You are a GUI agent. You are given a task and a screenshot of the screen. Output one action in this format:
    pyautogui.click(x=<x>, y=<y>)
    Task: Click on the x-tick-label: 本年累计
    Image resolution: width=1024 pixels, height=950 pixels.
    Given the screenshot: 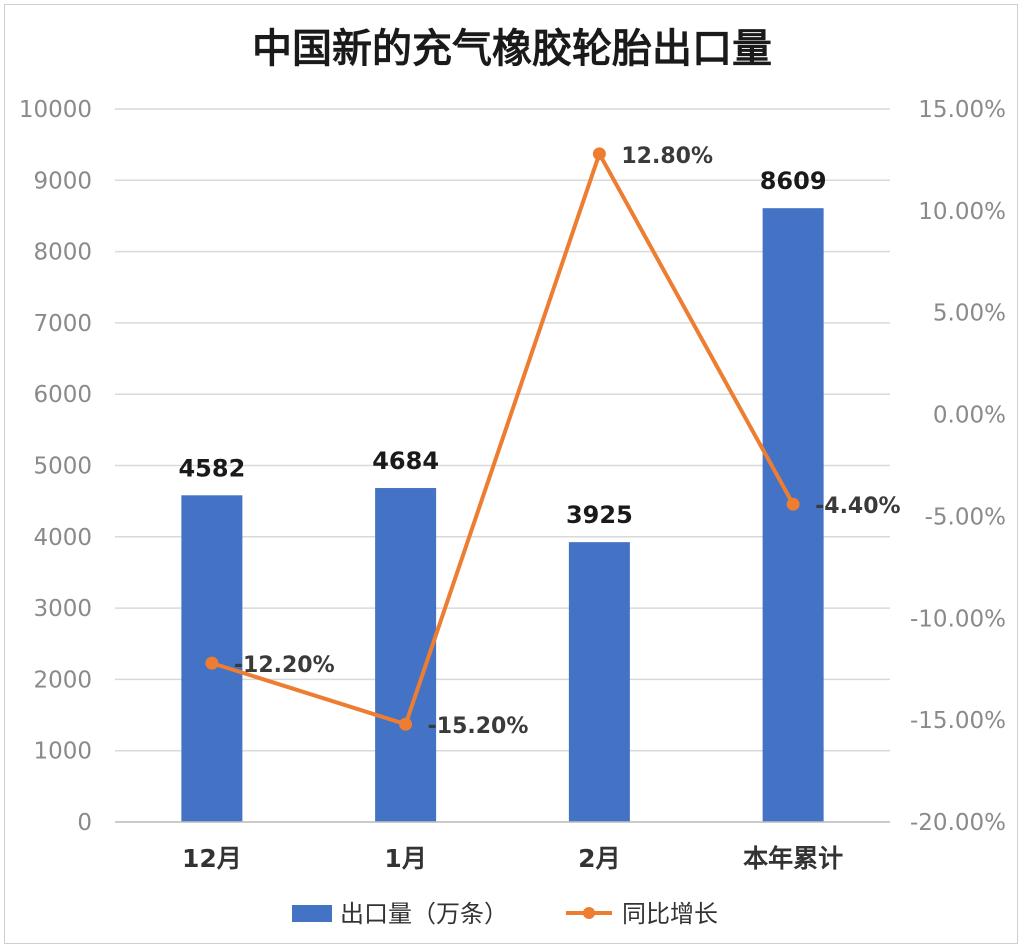 What is the action you would take?
    pyautogui.click(x=793, y=858)
    